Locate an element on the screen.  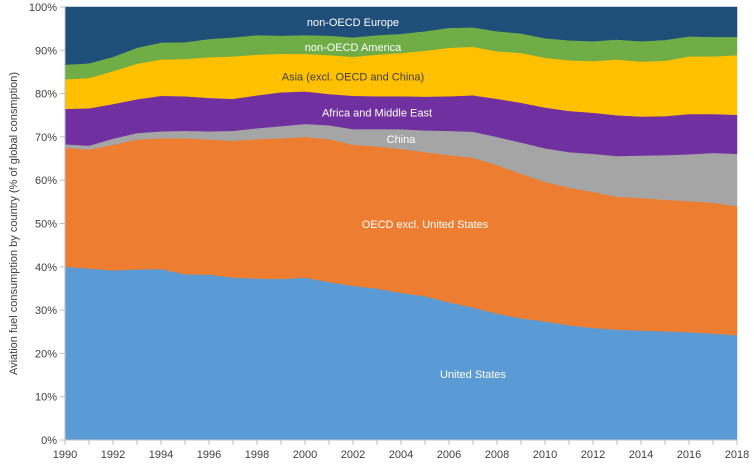
x-tick-label: 2002 is located at coordinates (353, 455).